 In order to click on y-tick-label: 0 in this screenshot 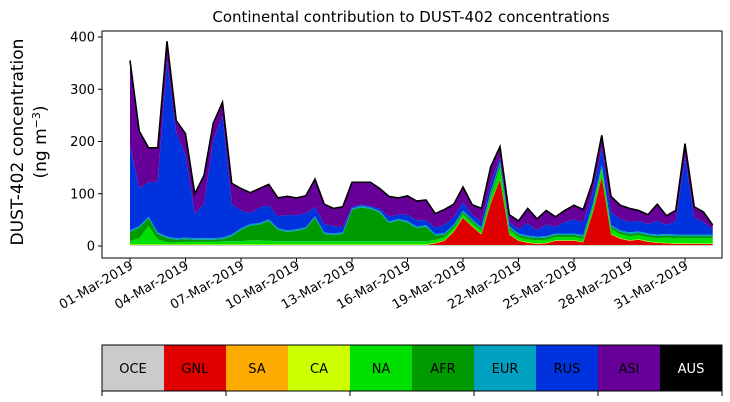, I will do `click(91, 247)`.